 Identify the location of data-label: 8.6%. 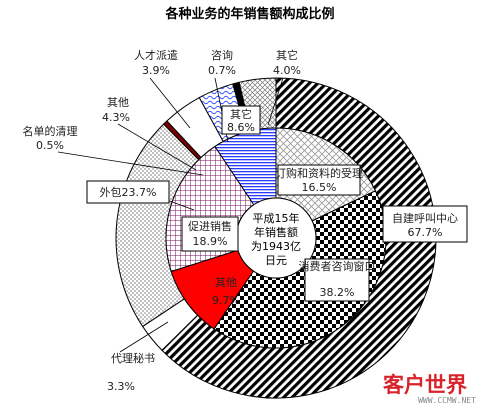
(241, 127).